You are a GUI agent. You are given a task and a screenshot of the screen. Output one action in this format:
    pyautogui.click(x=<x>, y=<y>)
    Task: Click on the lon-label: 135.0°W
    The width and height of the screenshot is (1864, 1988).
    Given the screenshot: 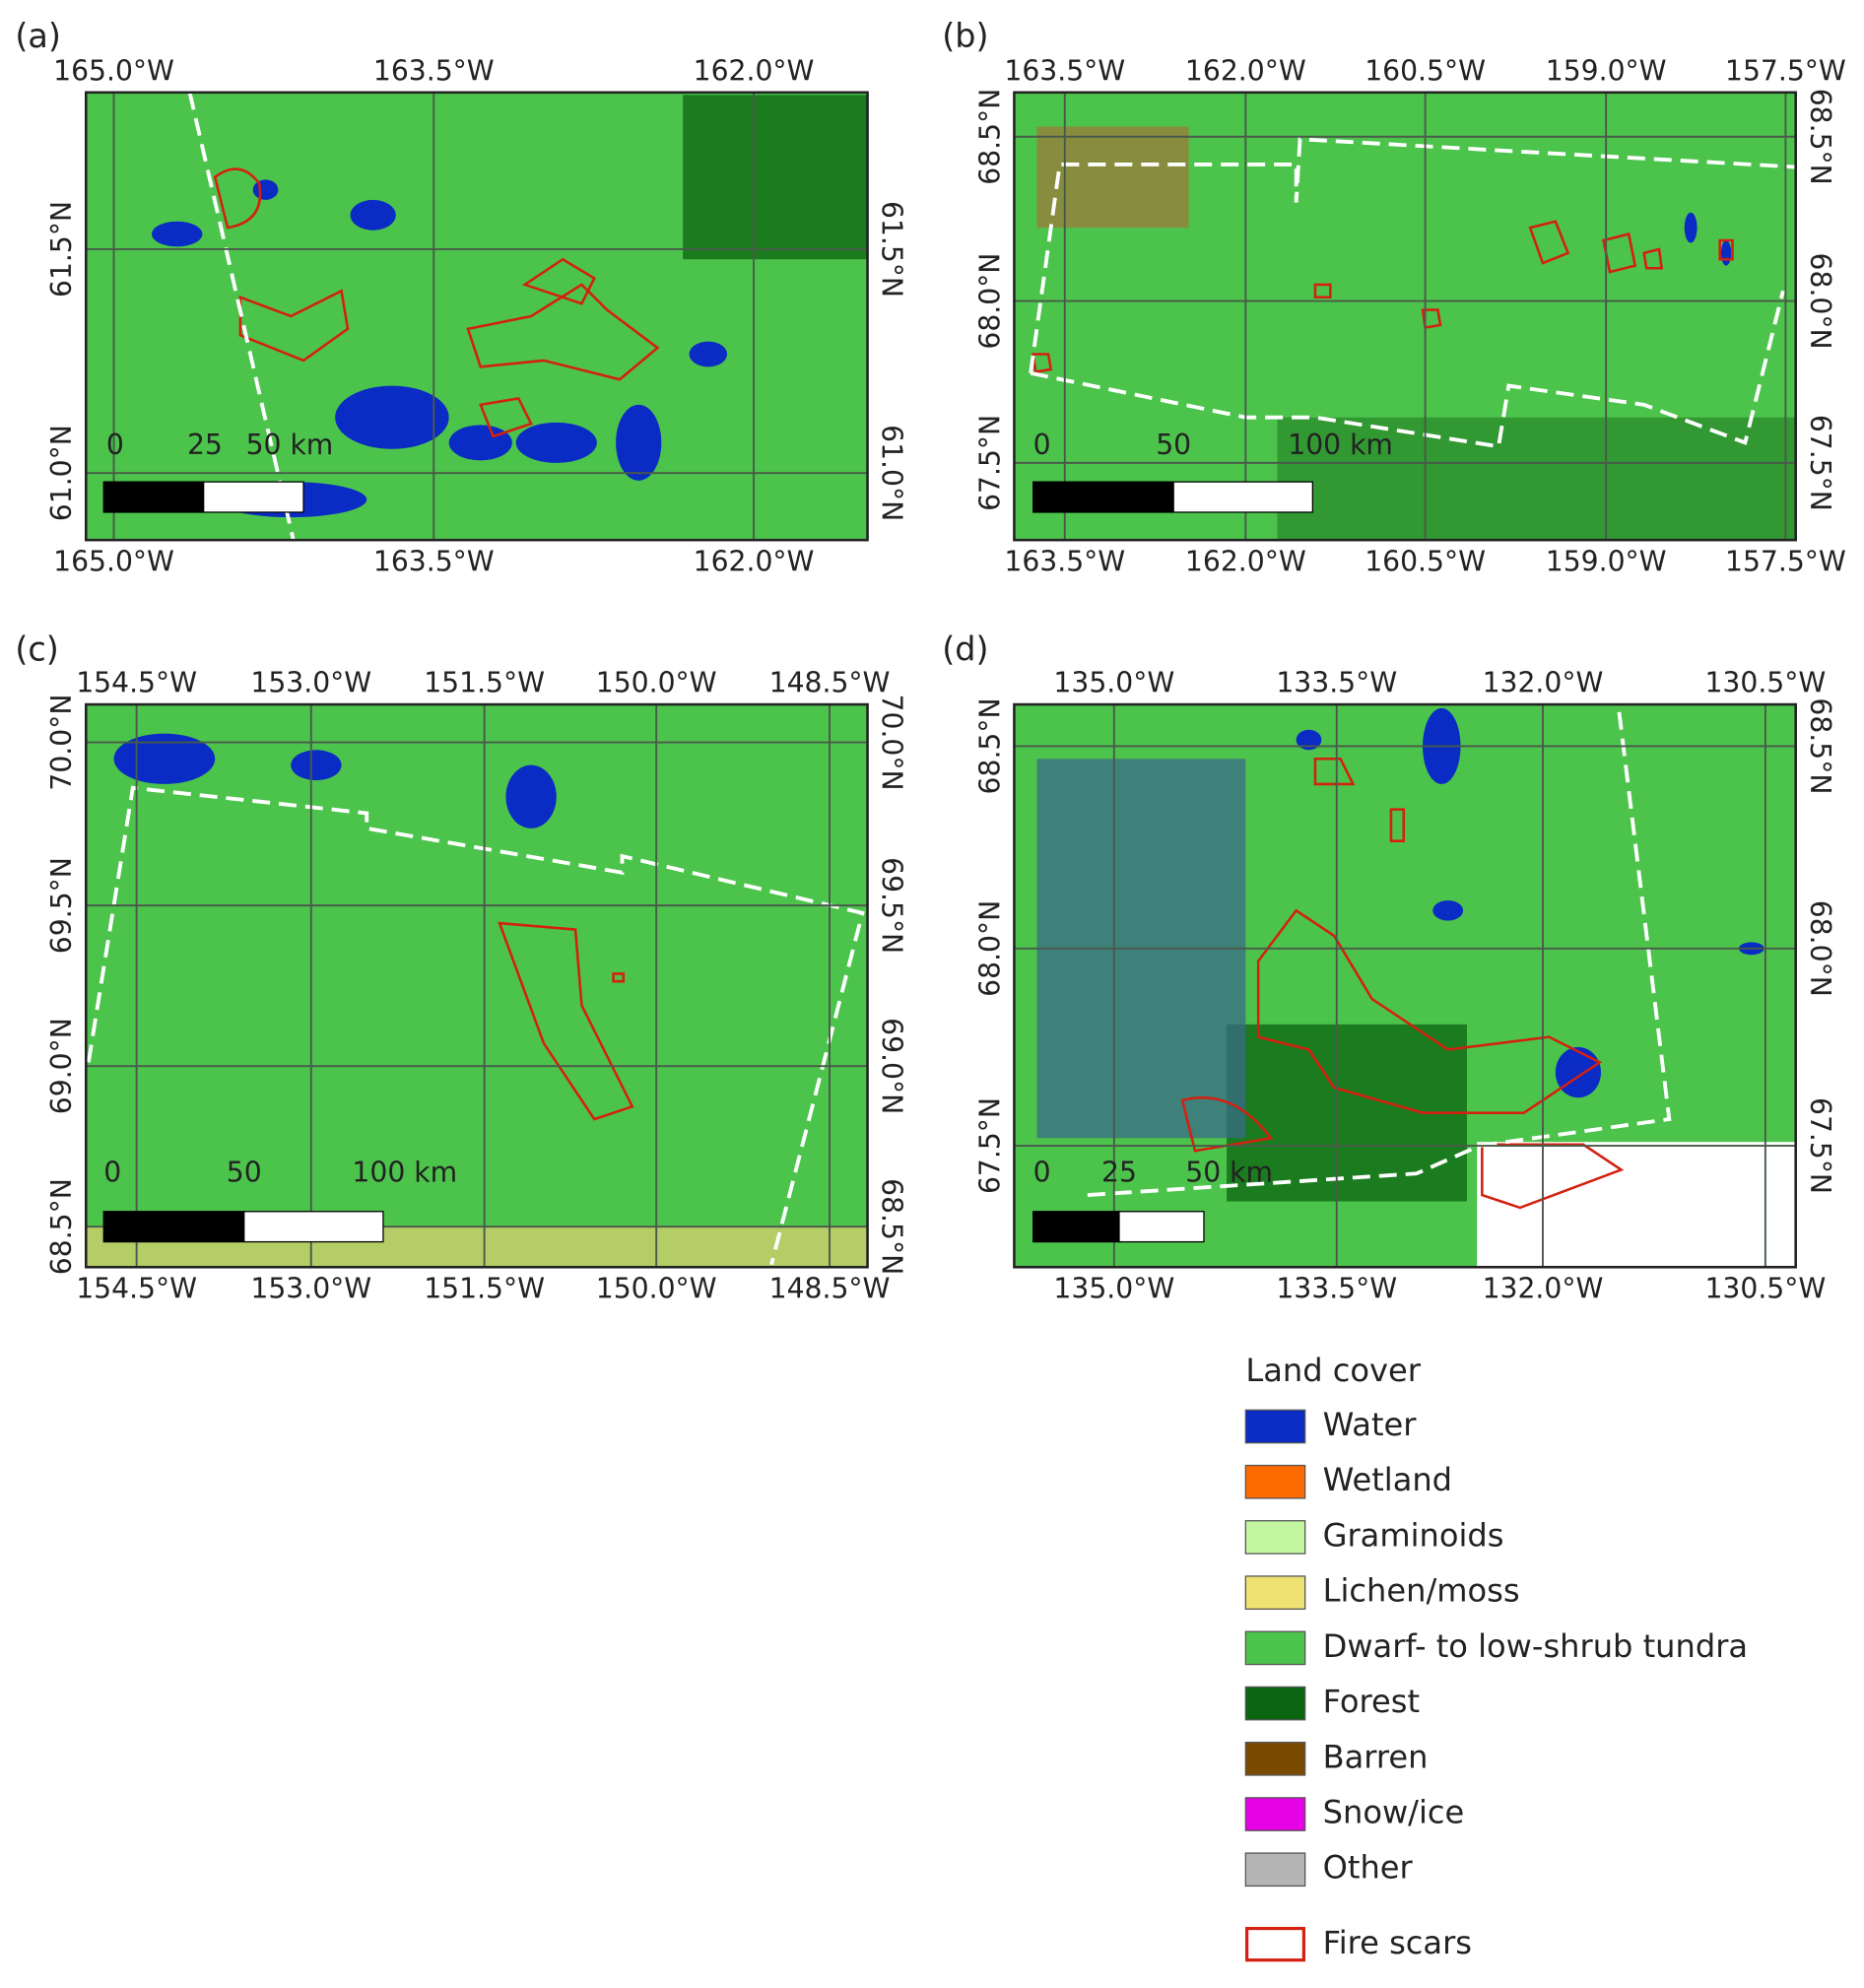 What is the action you would take?
    pyautogui.click(x=1113, y=1288)
    